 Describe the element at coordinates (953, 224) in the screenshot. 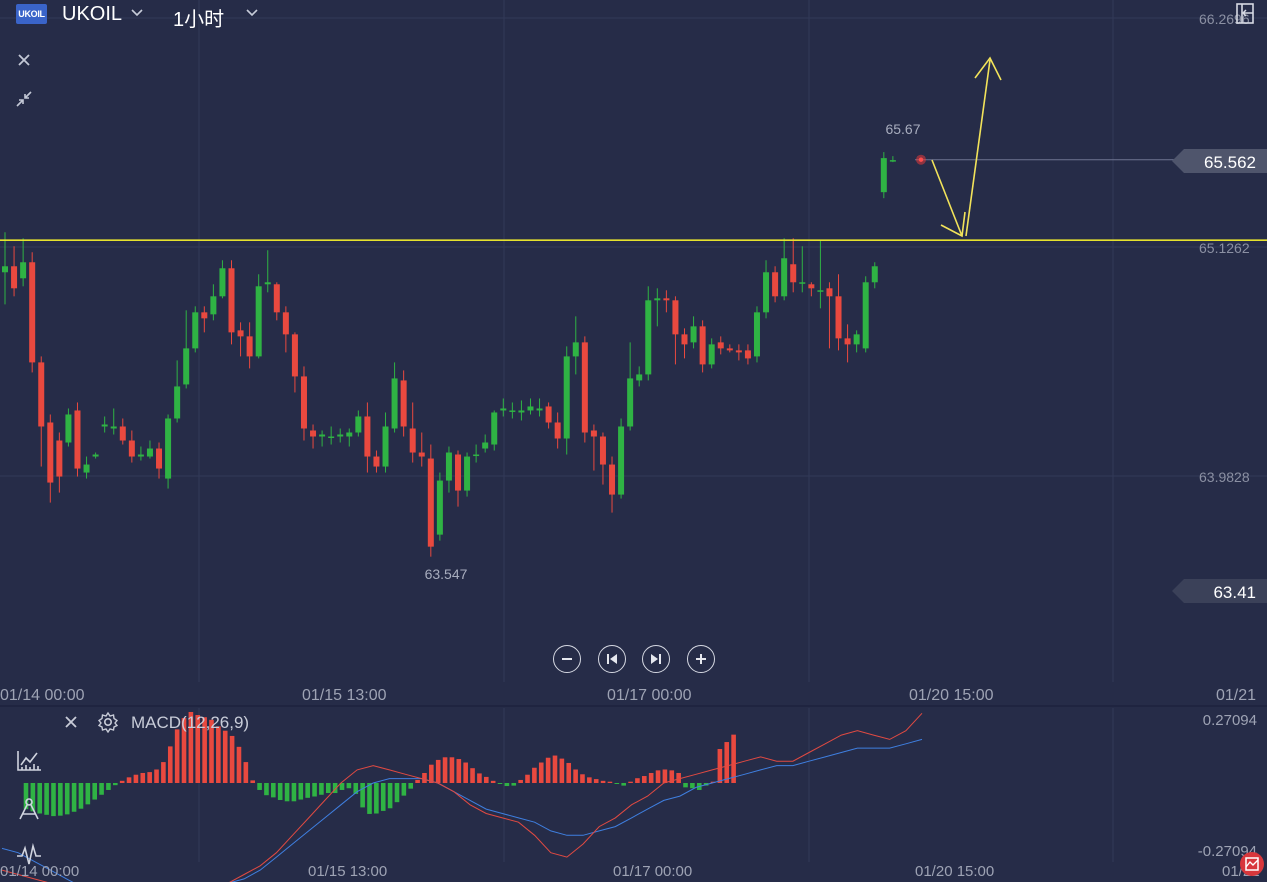

I see `down-arrowhead` at that location.